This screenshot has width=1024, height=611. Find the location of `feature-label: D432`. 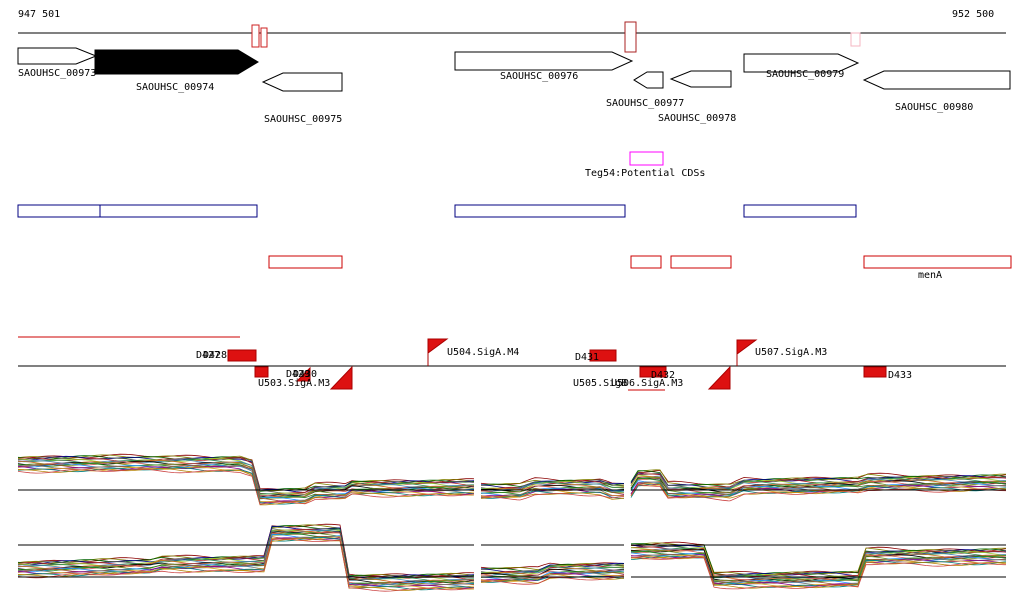

feature-label: D432 is located at coordinates (663, 375).